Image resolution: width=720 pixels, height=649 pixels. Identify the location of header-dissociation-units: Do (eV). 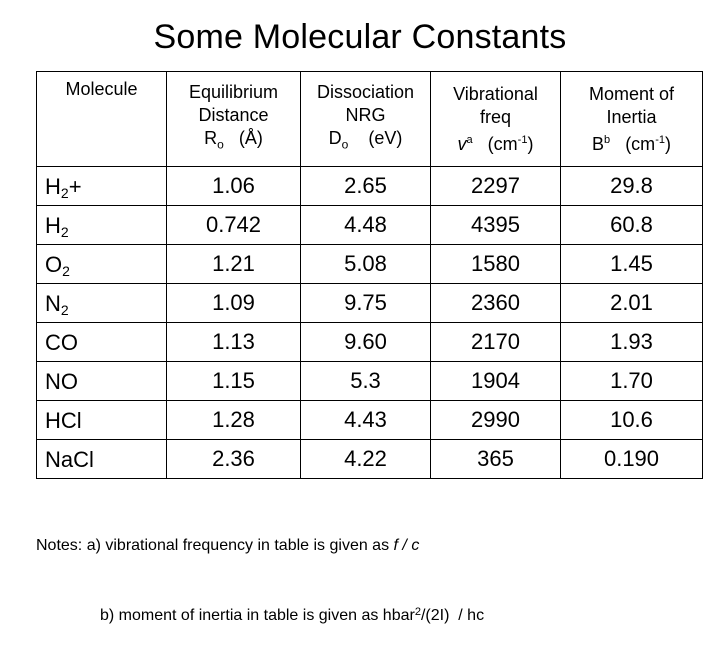
(365, 142).